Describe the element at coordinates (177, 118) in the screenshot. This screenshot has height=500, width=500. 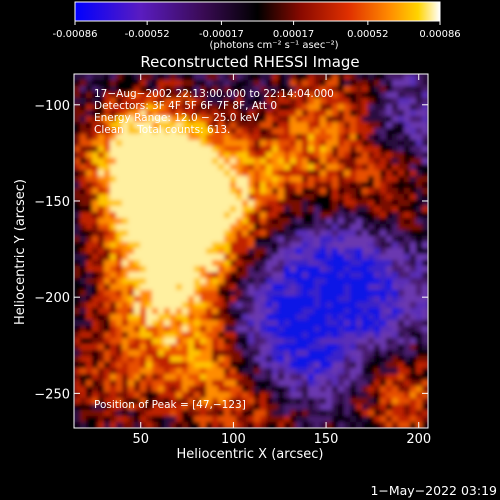
I see `info-line-energy: Energy Range: 12.0 − 25.0 keV` at that location.